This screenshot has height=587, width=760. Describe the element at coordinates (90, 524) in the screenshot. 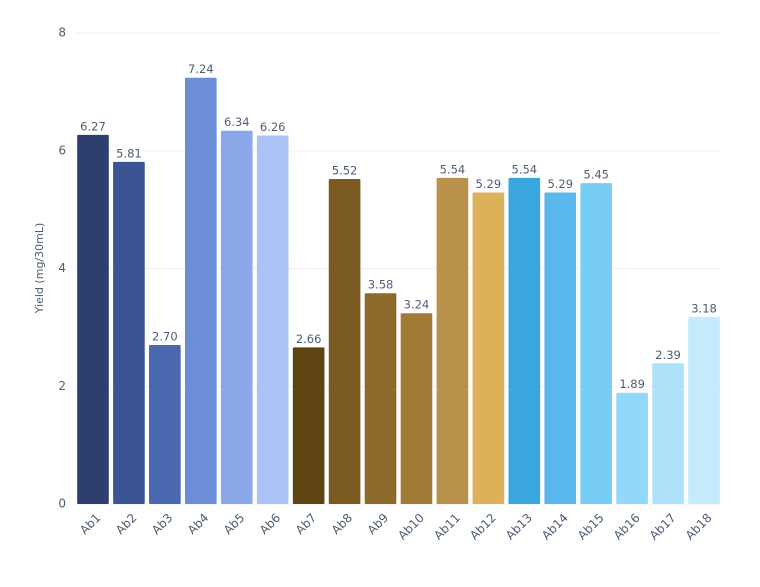

I see `x-tick-label: Ab1` at that location.